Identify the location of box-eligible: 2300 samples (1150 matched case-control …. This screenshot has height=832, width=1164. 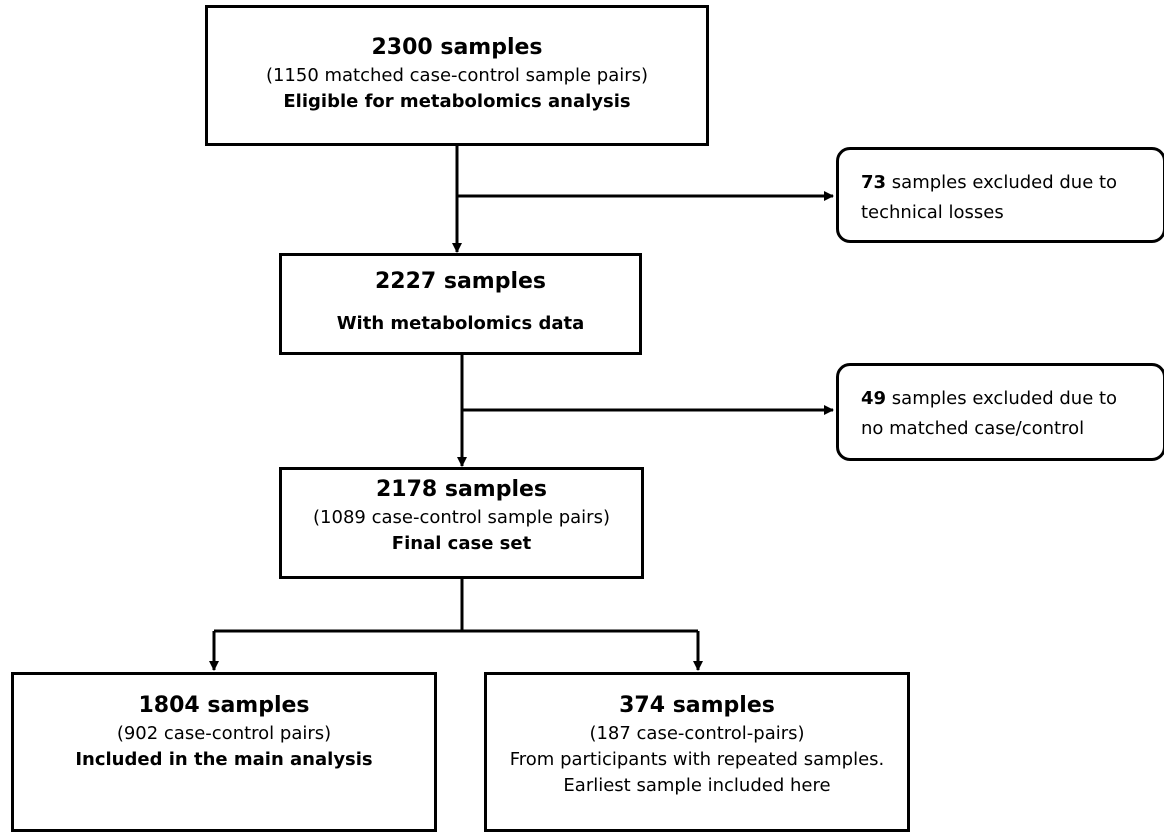
(457, 75).